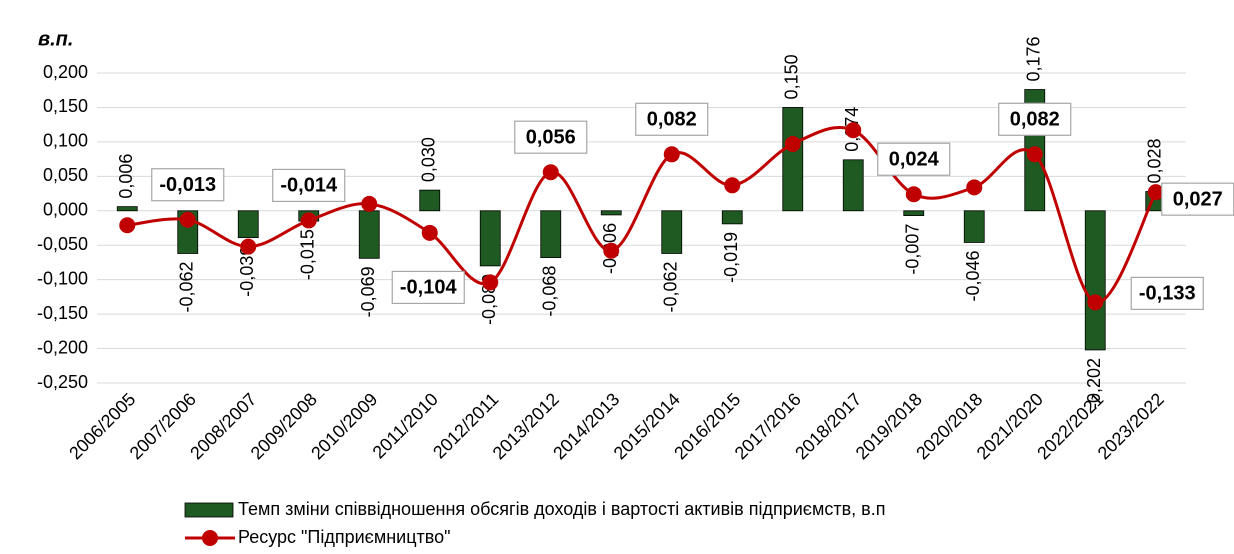 The image size is (1234, 554). I want to click on y-tick-label: 0,200, so click(65, 72).